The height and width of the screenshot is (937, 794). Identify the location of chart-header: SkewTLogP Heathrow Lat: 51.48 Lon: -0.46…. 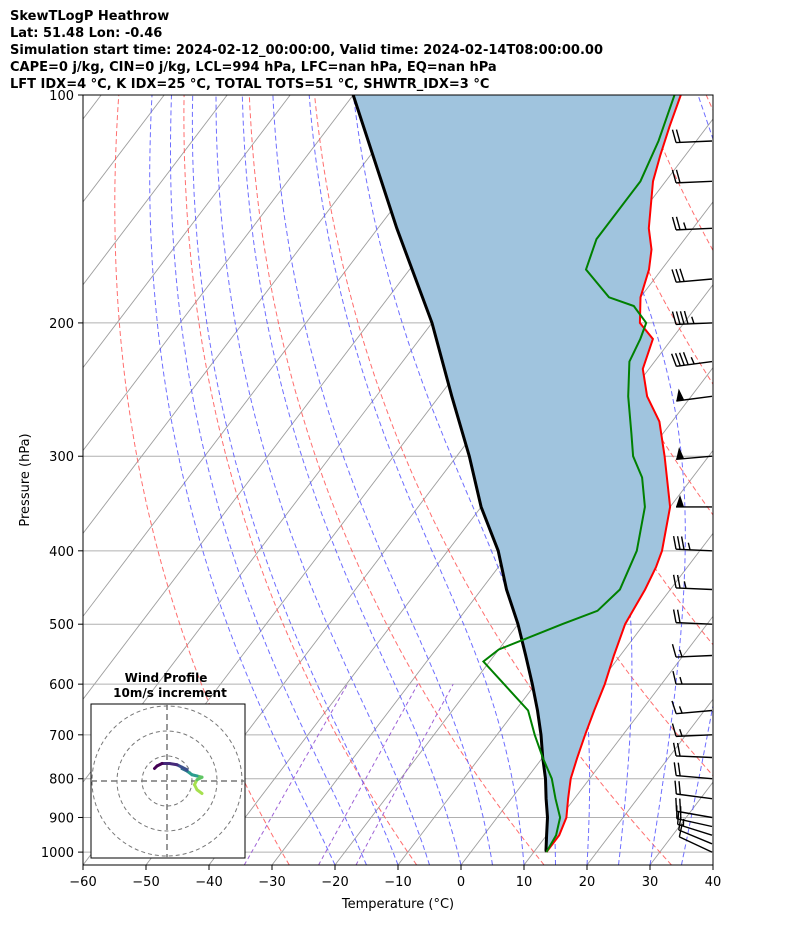
(306, 50).